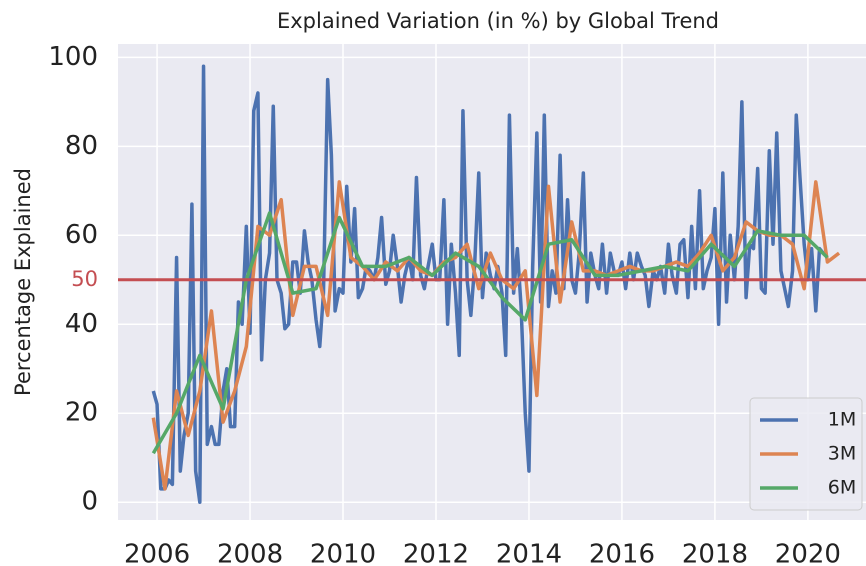 The height and width of the screenshot is (566, 866). Describe the element at coordinates (622, 553) in the screenshot. I see `x-tick-label: 2016` at that location.